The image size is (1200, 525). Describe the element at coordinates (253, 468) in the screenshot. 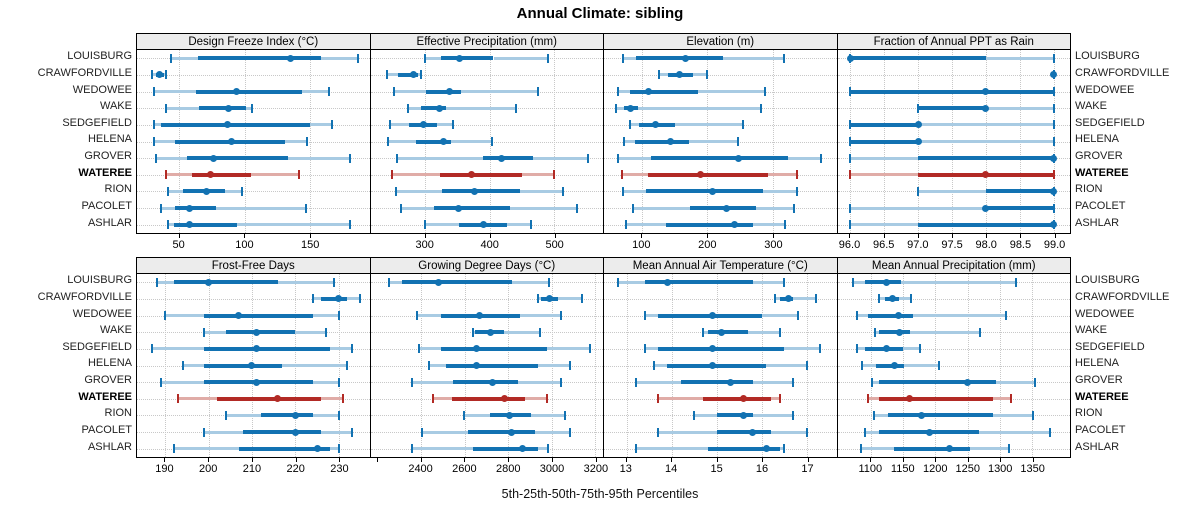

I see `x-axis: 190 200 210 220 230` at that location.